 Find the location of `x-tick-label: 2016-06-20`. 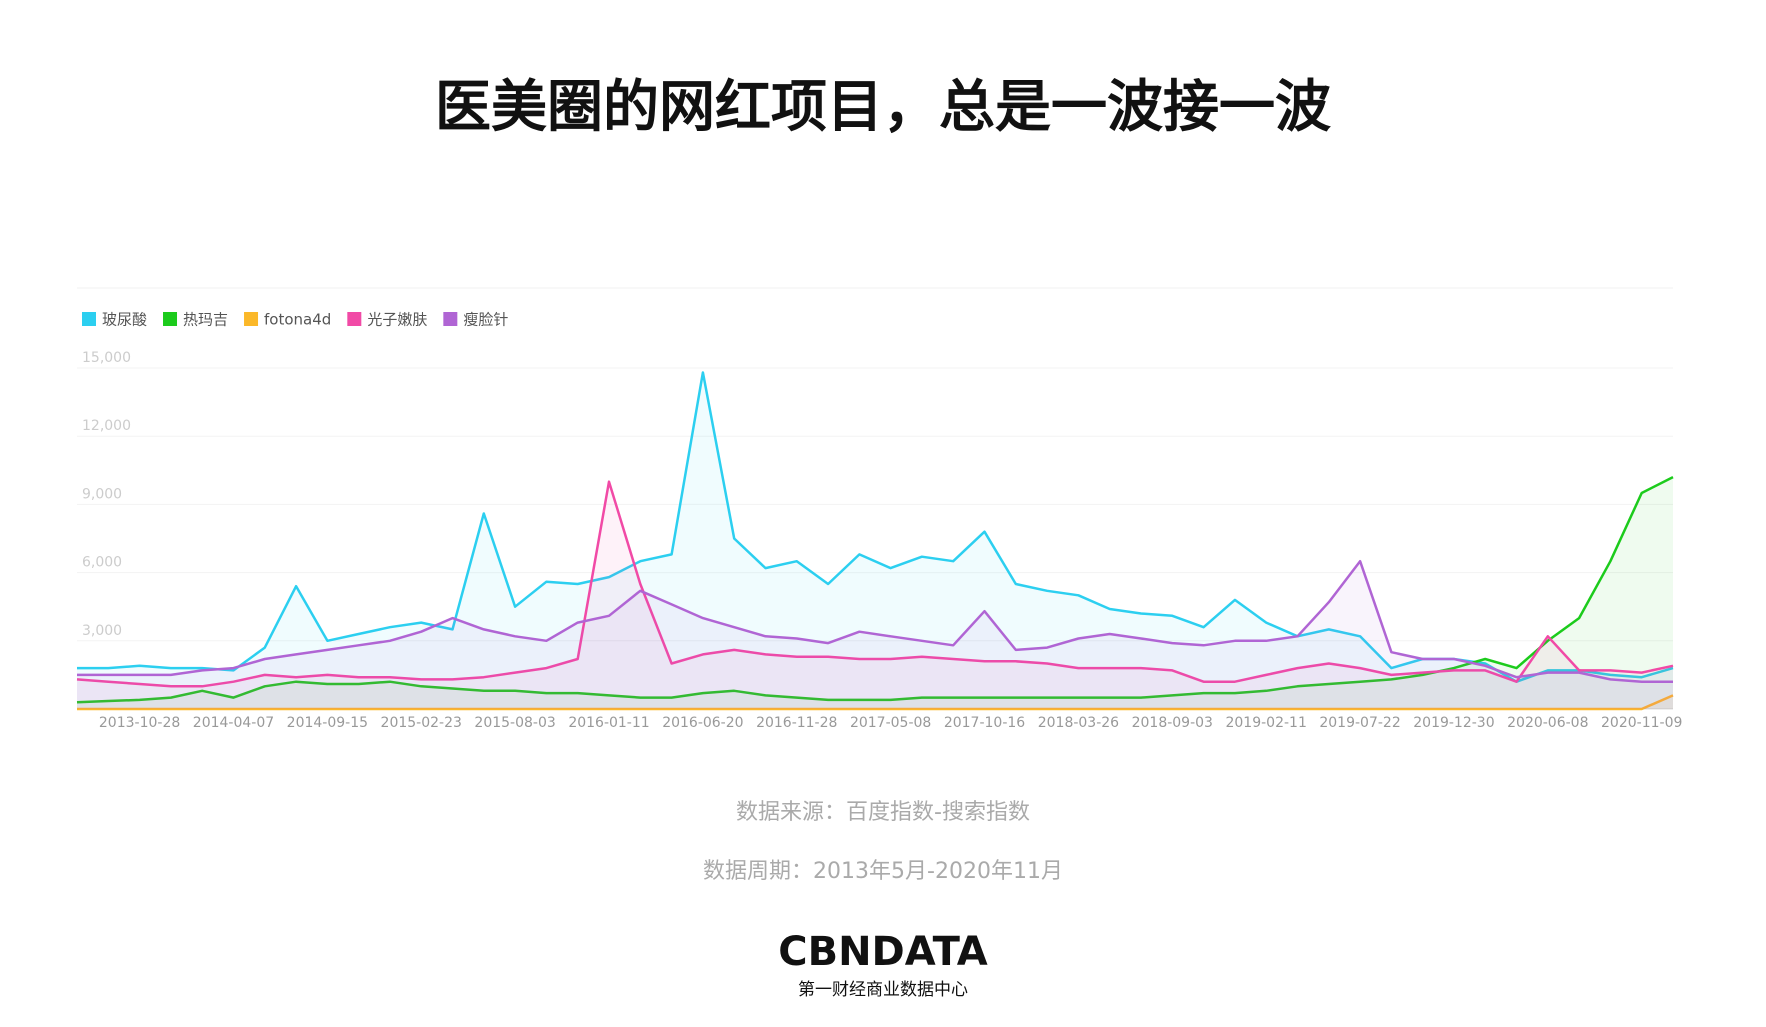

x-tick-label: 2016-06-20 is located at coordinates (702, 723).